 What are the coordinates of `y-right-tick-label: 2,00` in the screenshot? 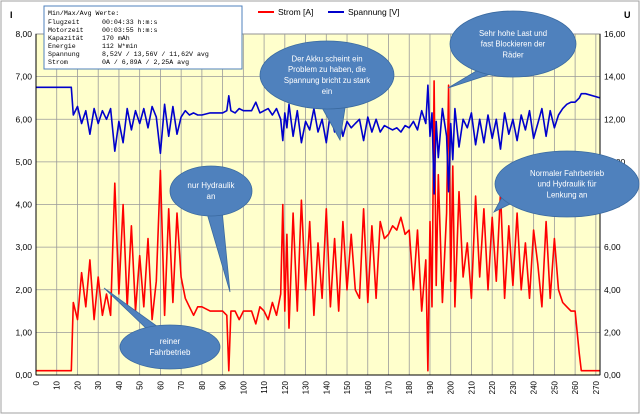 It's located at (612, 332).